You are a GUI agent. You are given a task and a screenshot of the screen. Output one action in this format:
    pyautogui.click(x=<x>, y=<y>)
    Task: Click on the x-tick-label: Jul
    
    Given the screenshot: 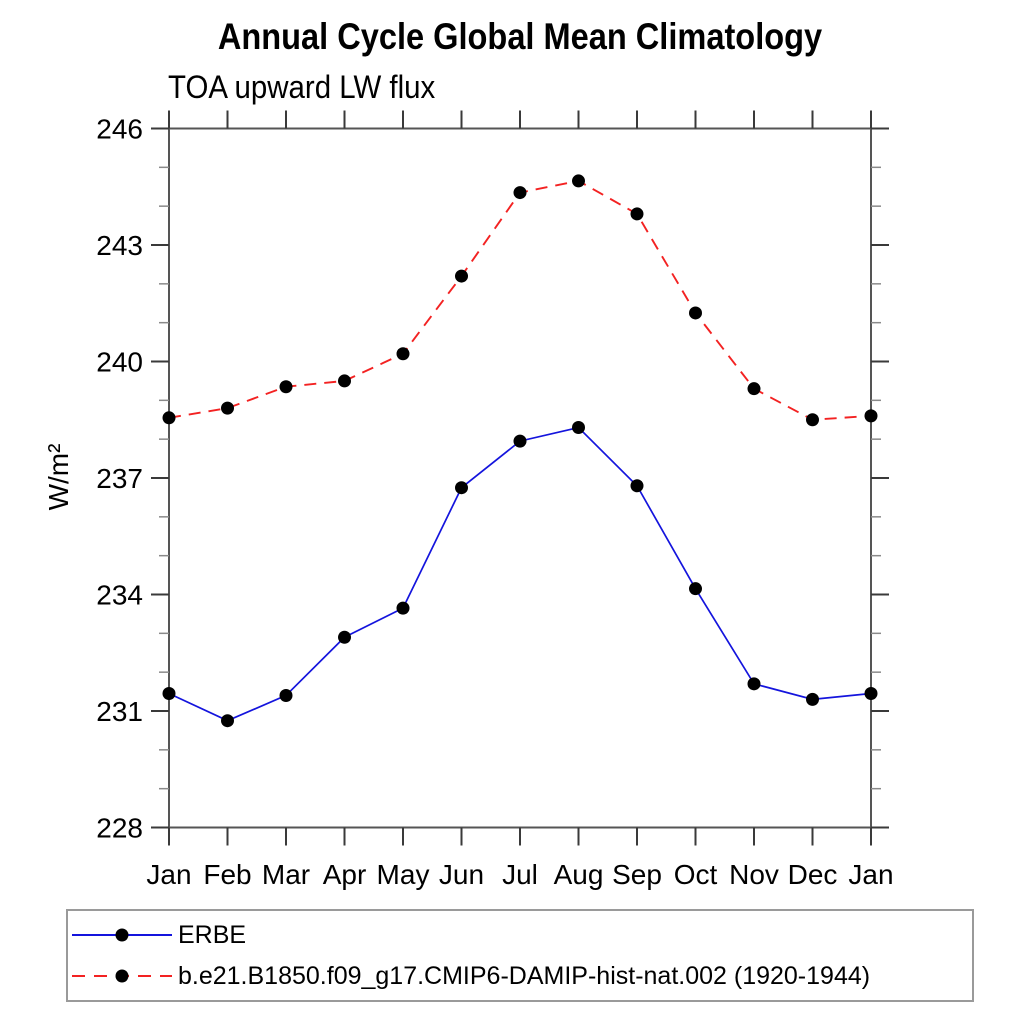 What is the action you would take?
    pyautogui.click(x=520, y=874)
    